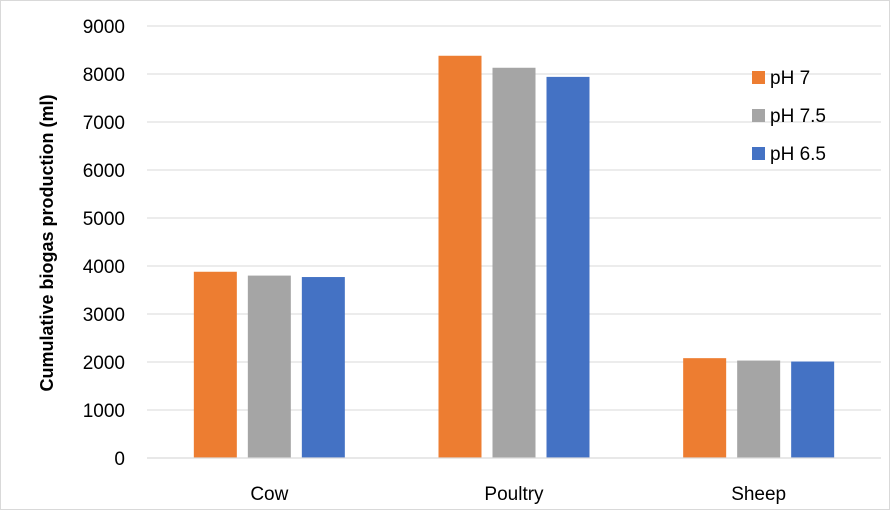 The width and height of the screenshot is (890, 510). What do you see at coordinates (104, 123) in the screenshot?
I see `y-tick-label: 7000` at bounding box center [104, 123].